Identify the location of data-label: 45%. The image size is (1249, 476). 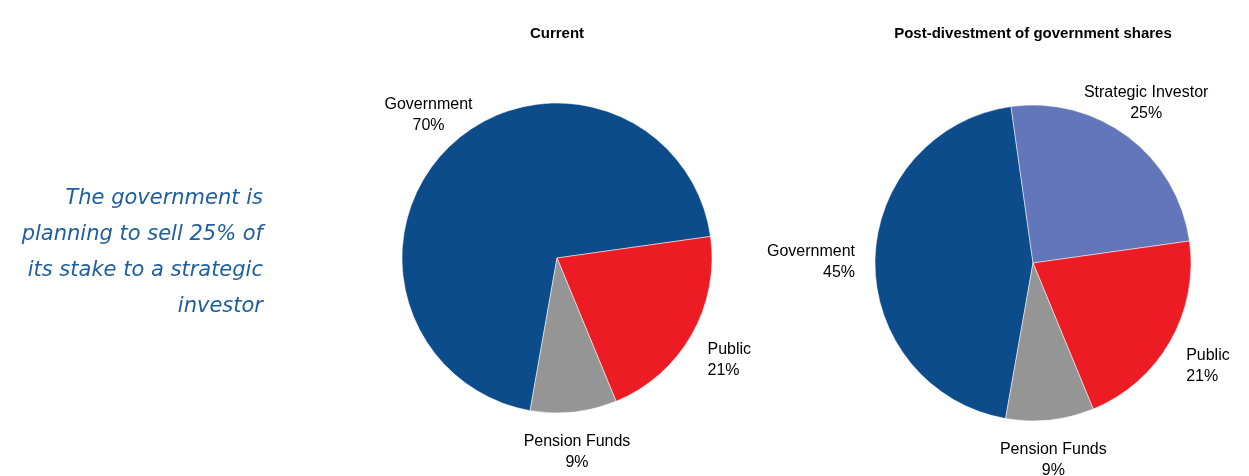
(839, 271).